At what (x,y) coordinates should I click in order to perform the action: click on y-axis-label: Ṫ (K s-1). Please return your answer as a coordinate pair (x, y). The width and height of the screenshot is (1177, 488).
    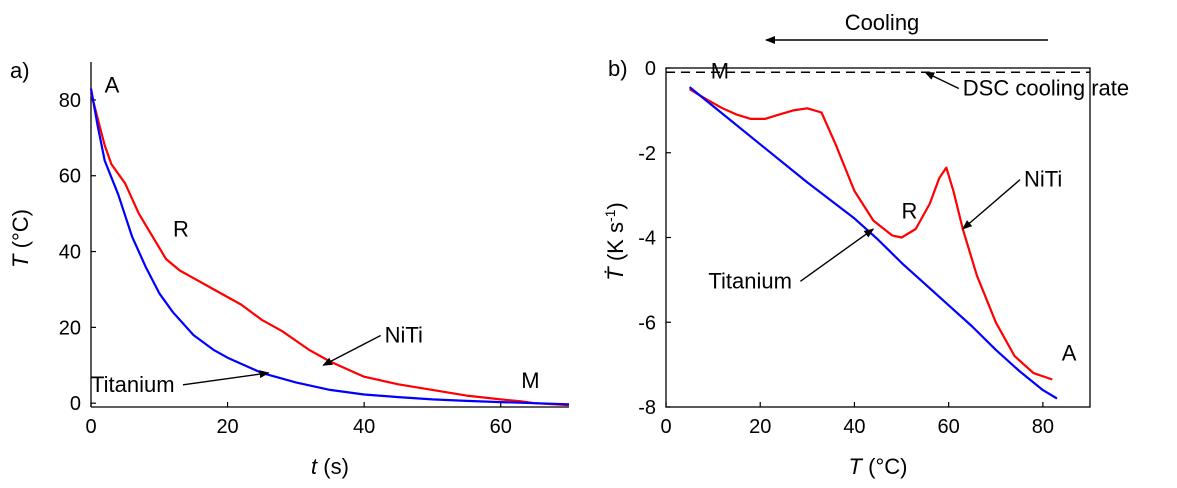
    Looking at the image, I should click on (615, 241).